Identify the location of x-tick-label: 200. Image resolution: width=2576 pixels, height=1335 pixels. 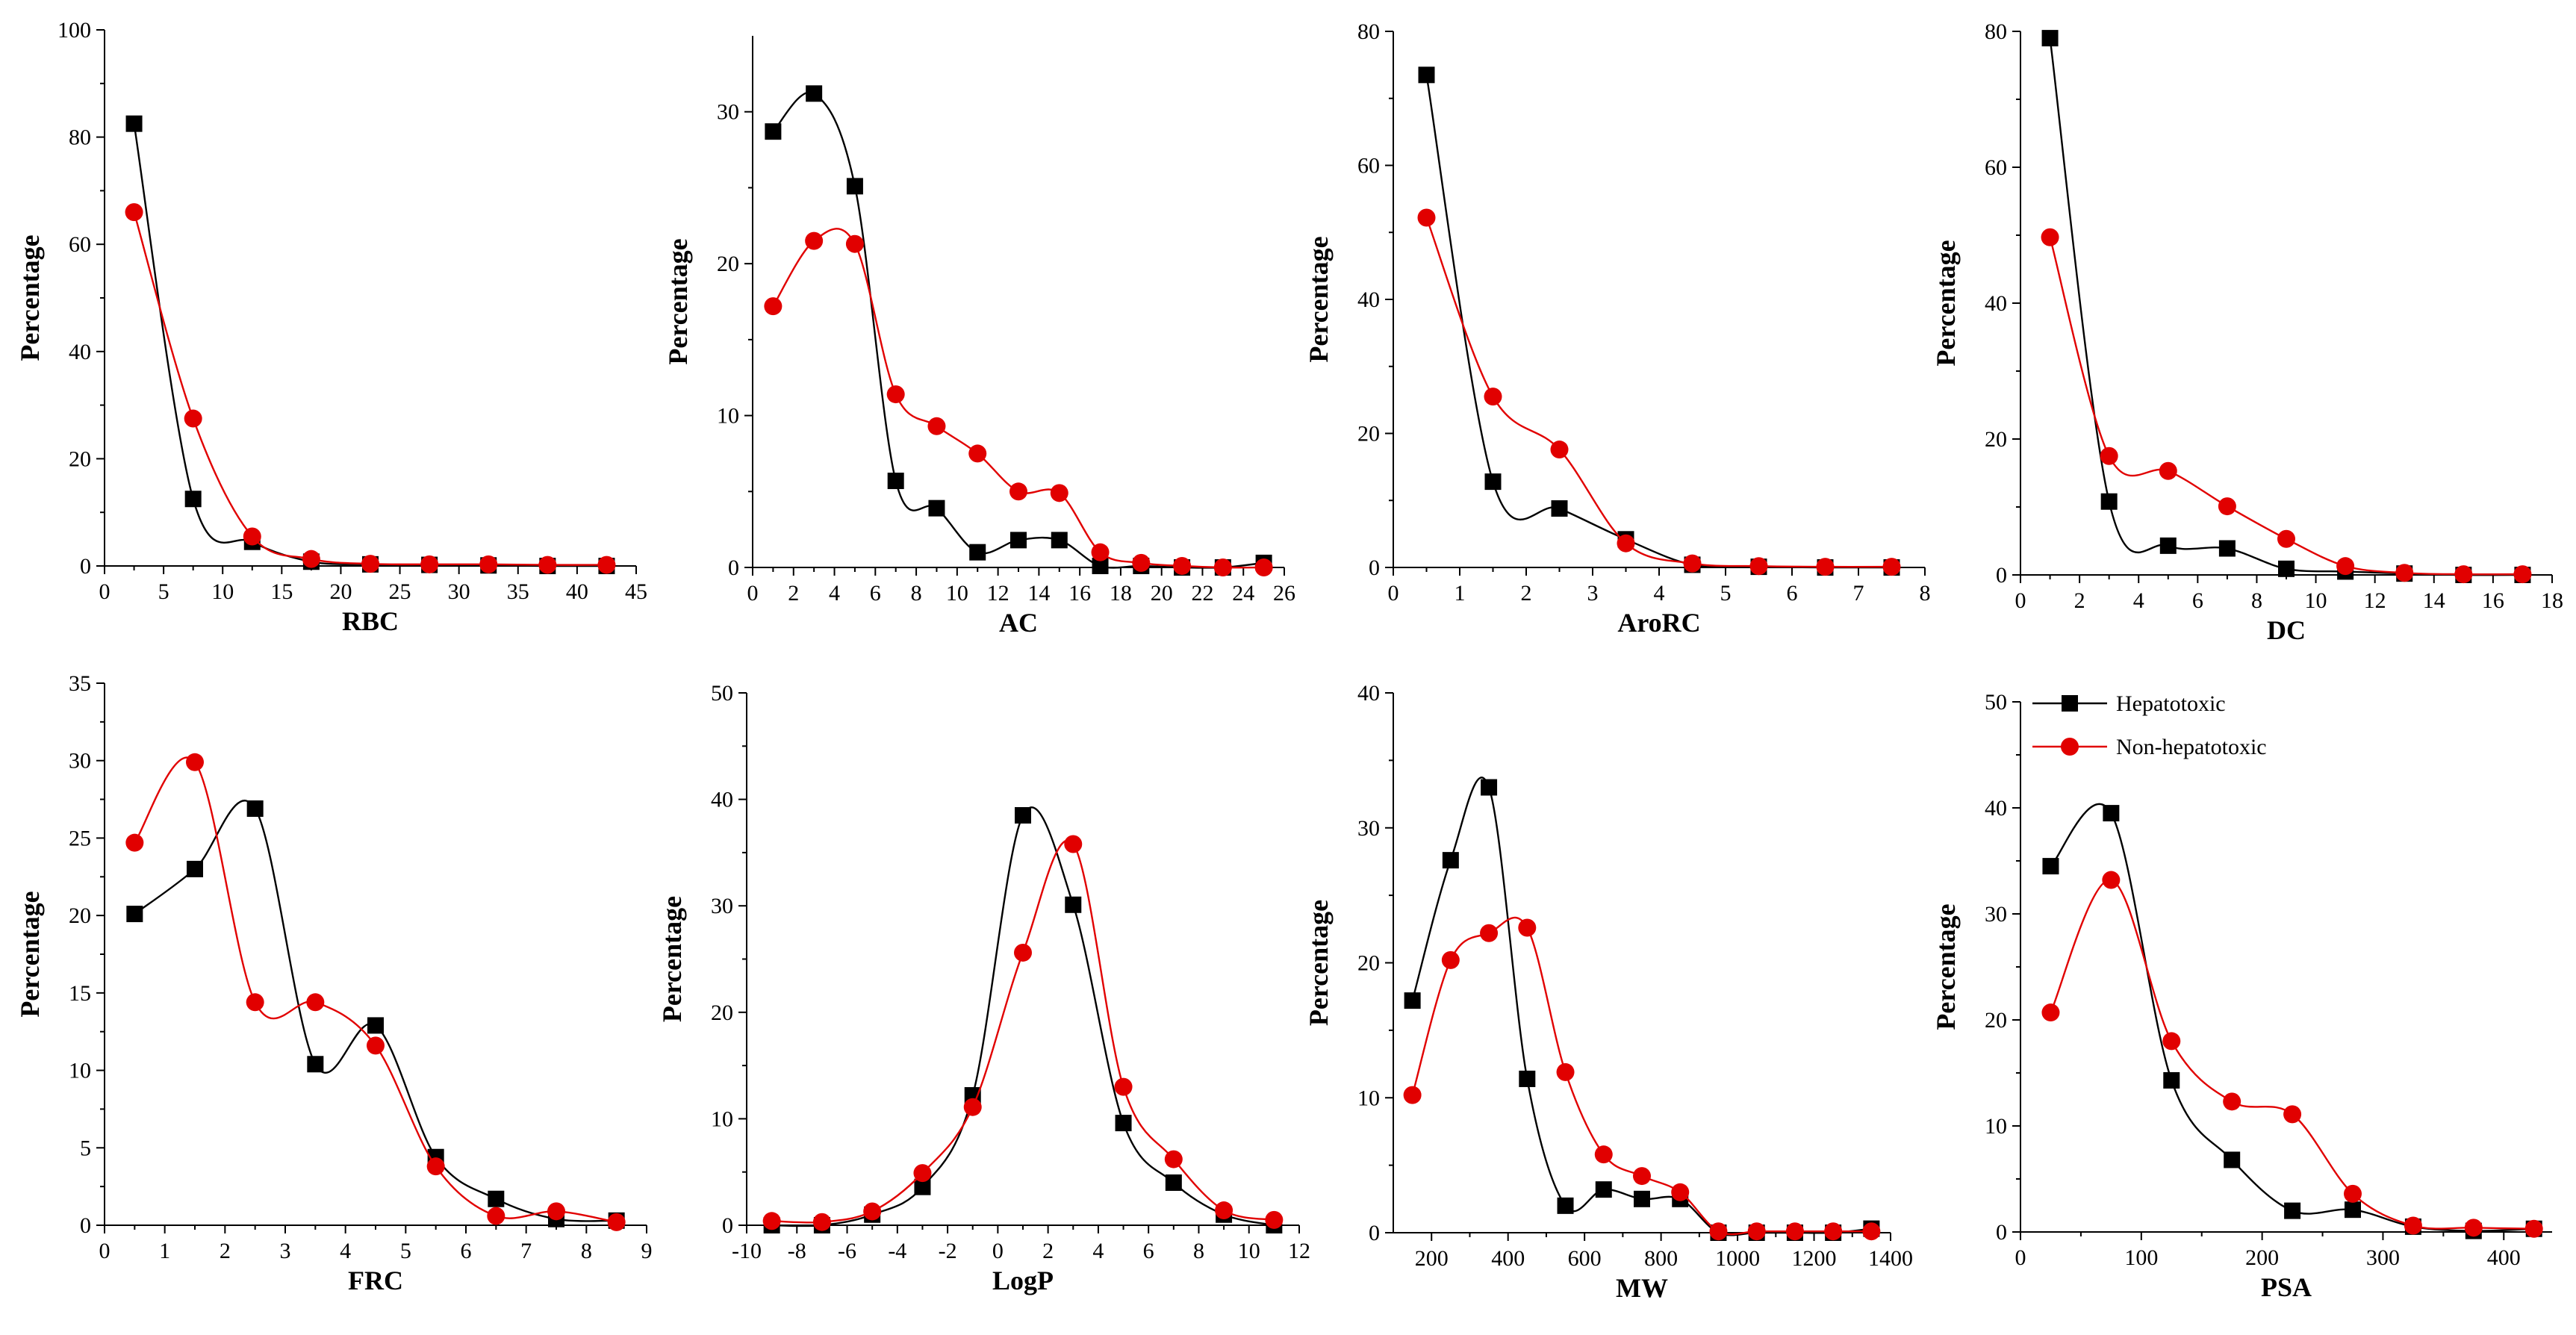
(2262, 1257).